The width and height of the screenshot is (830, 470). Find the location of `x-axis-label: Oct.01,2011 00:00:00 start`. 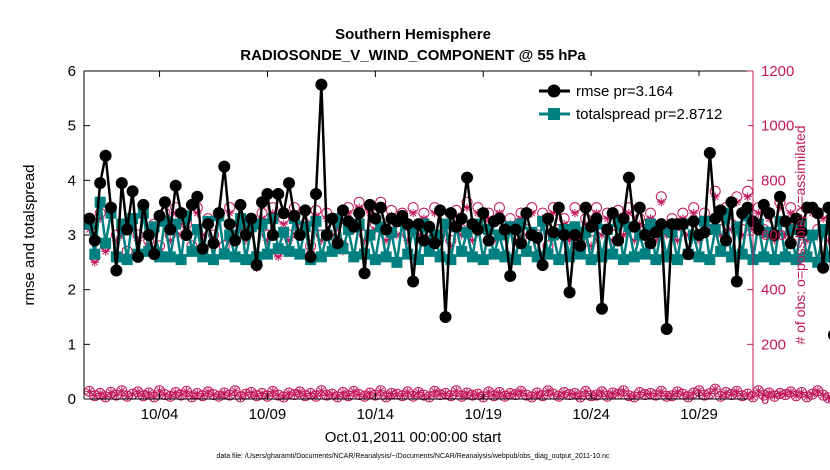

x-axis-label: Oct.01,2011 00:00:00 start is located at coordinates (413, 437).